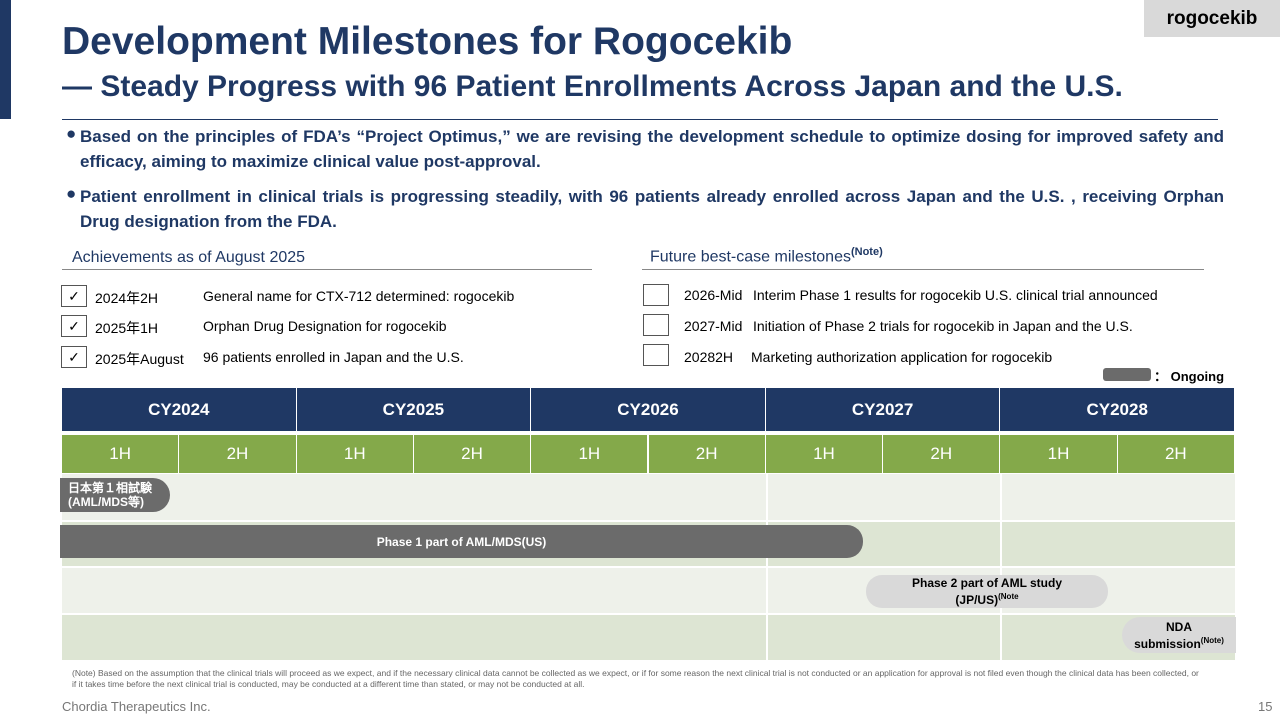 The width and height of the screenshot is (1280, 720). I want to click on year-header: CY2024, so click(179, 409).